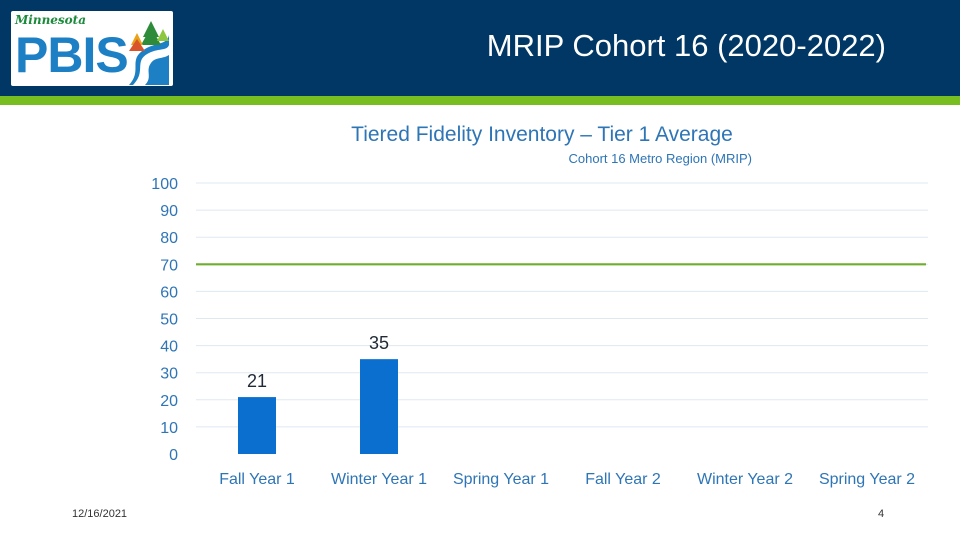  Describe the element at coordinates (169, 292) in the screenshot. I see `y-tick-label: 60` at that location.